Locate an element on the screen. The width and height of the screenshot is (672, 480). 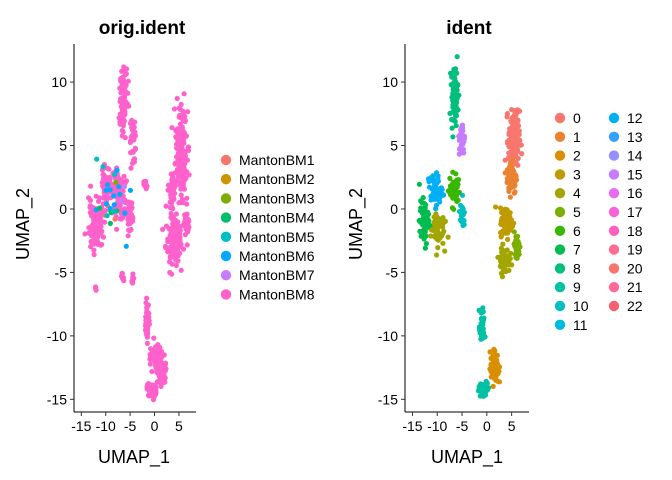
legend-label: 18 is located at coordinates (635, 231).